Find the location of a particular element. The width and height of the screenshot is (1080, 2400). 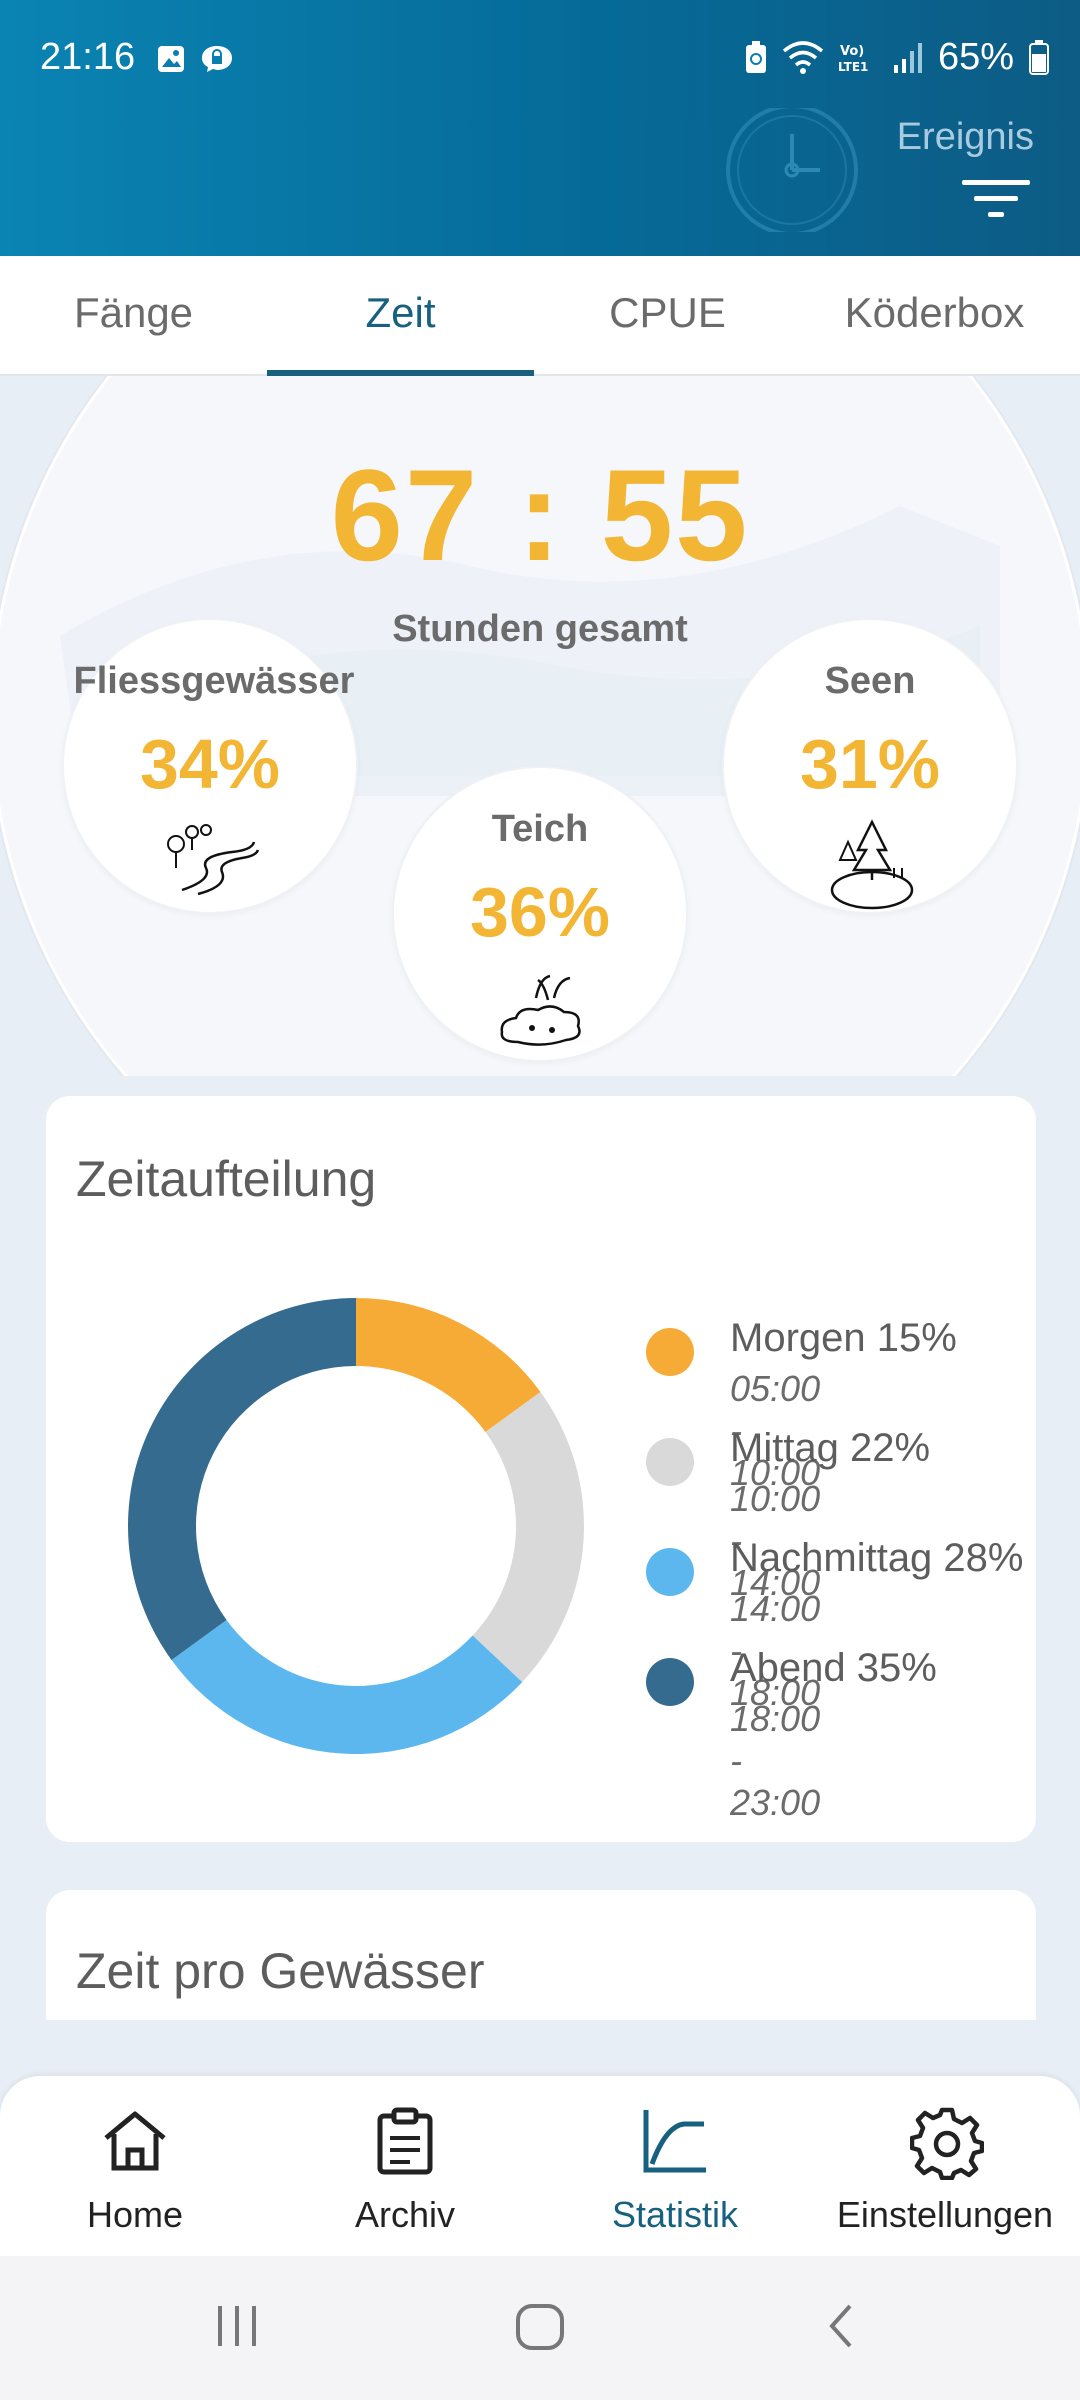

water-card-fliessgewaesser: Fliessgewässer 34% is located at coordinates (210, 766).